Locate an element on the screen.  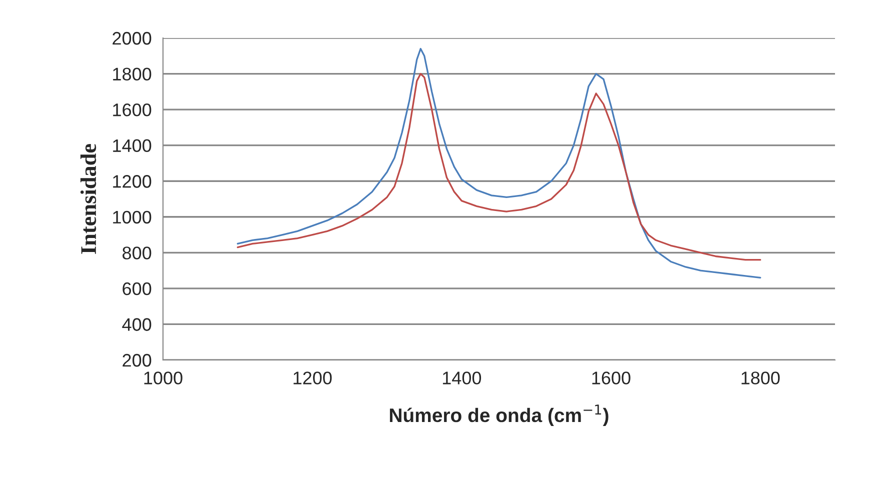
y-tick-label: 1800 is located at coordinates (132, 74).